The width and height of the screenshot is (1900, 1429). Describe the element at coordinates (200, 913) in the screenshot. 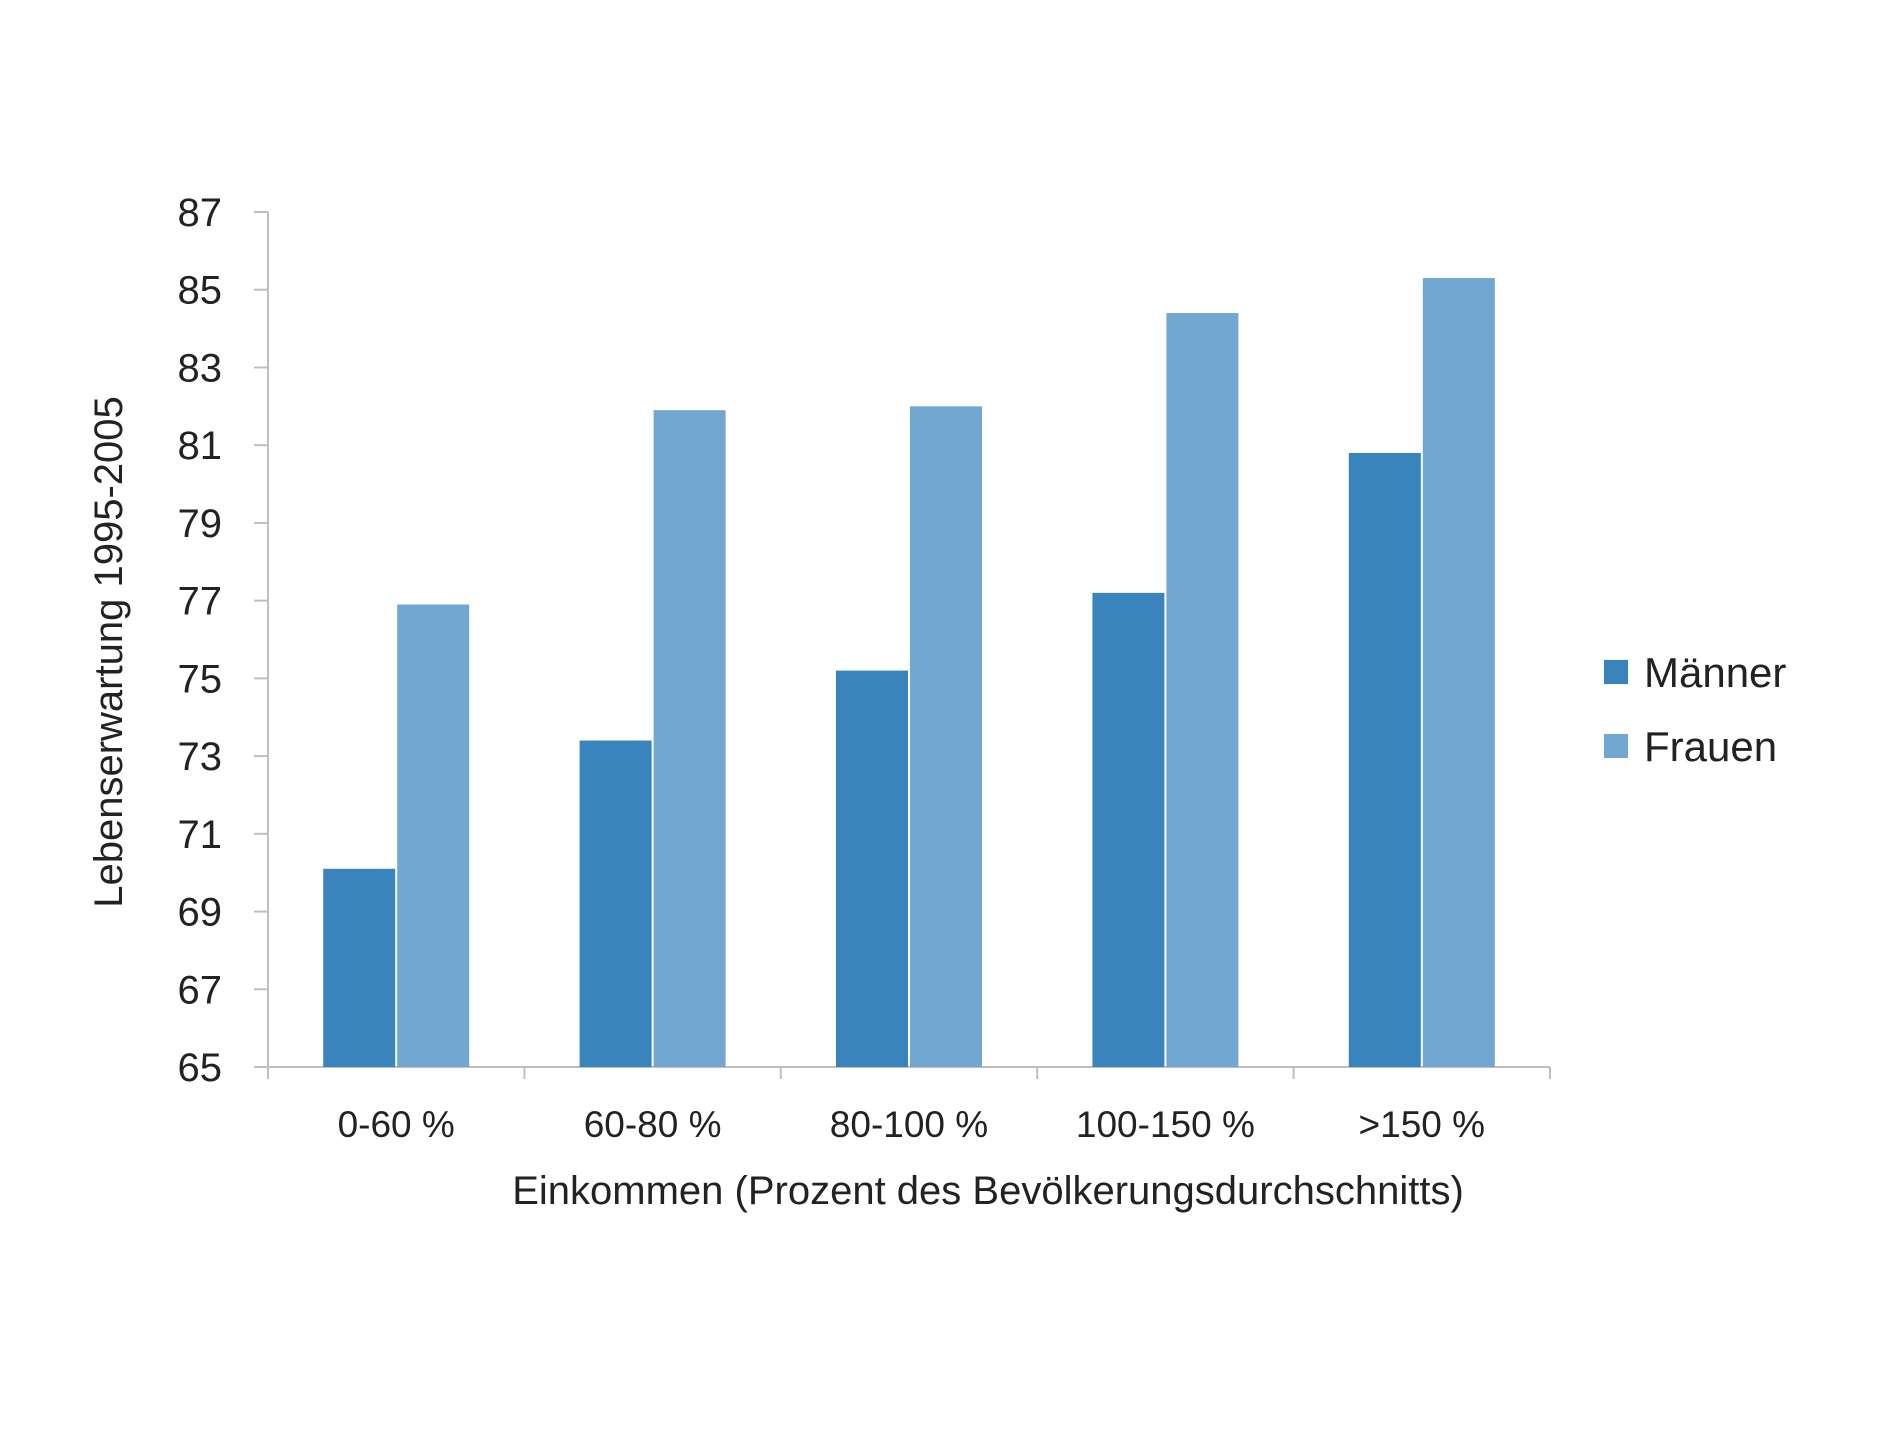

I see `y-tick-label: 69` at that location.